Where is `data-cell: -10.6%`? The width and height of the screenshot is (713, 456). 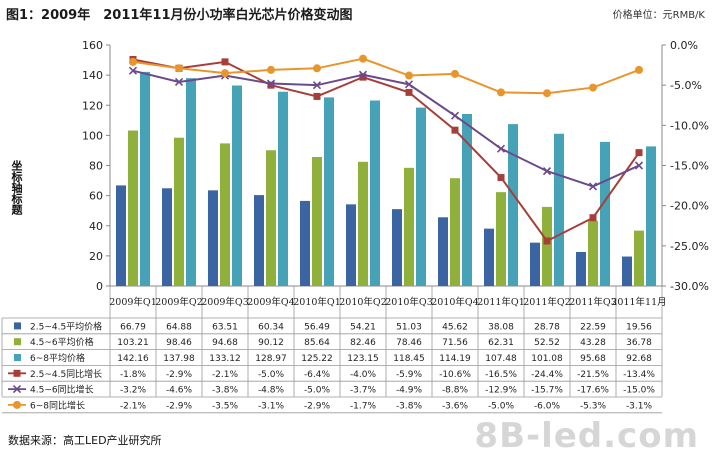 data-cell: -10.6% is located at coordinates (455, 375).